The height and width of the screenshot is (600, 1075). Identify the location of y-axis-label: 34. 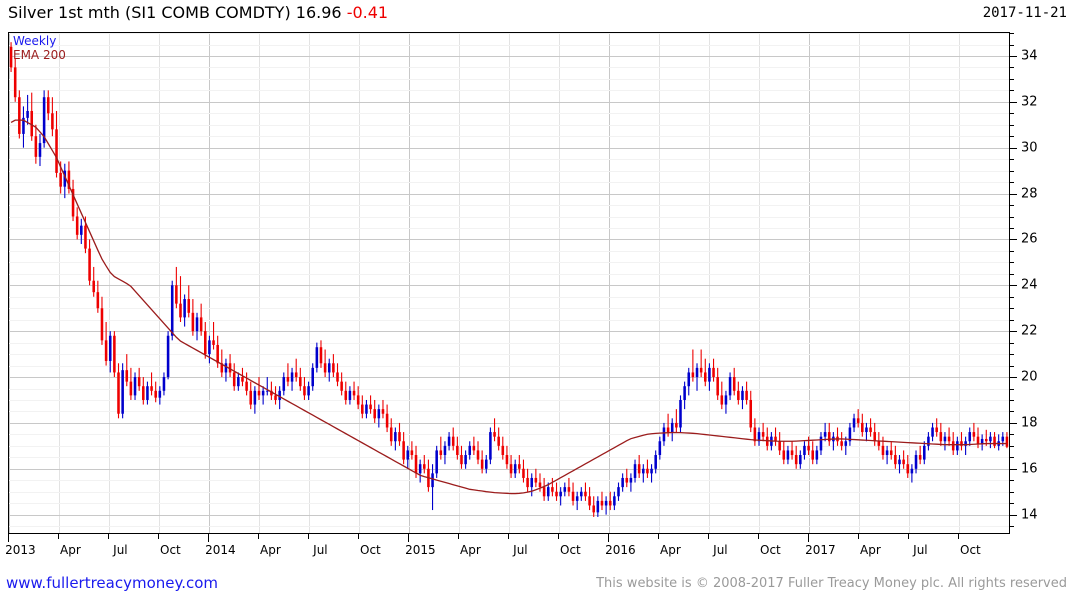
(1029, 56).